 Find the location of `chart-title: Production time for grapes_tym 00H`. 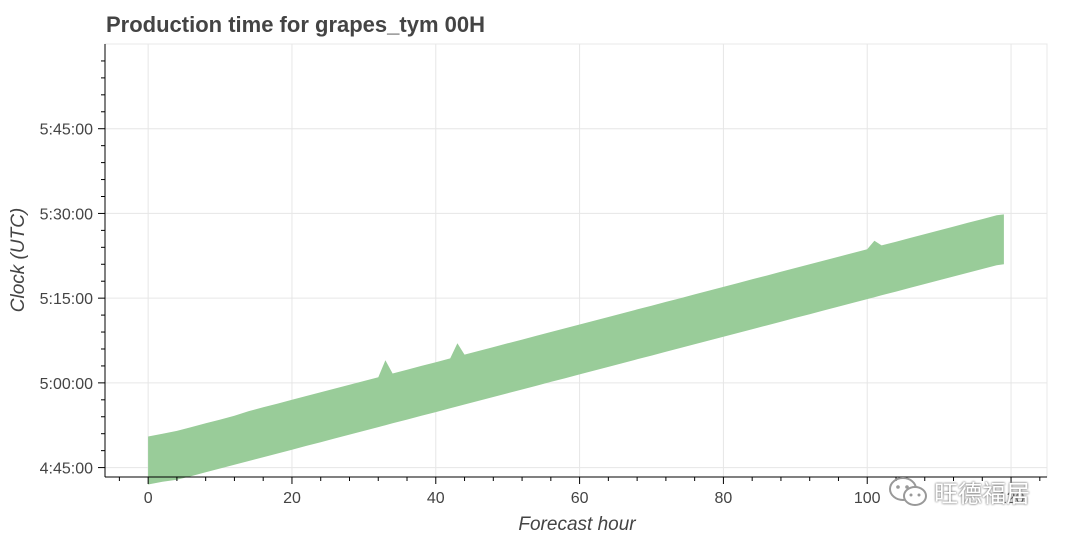

chart-title: Production time for grapes_tym 00H is located at coordinates (295, 24).